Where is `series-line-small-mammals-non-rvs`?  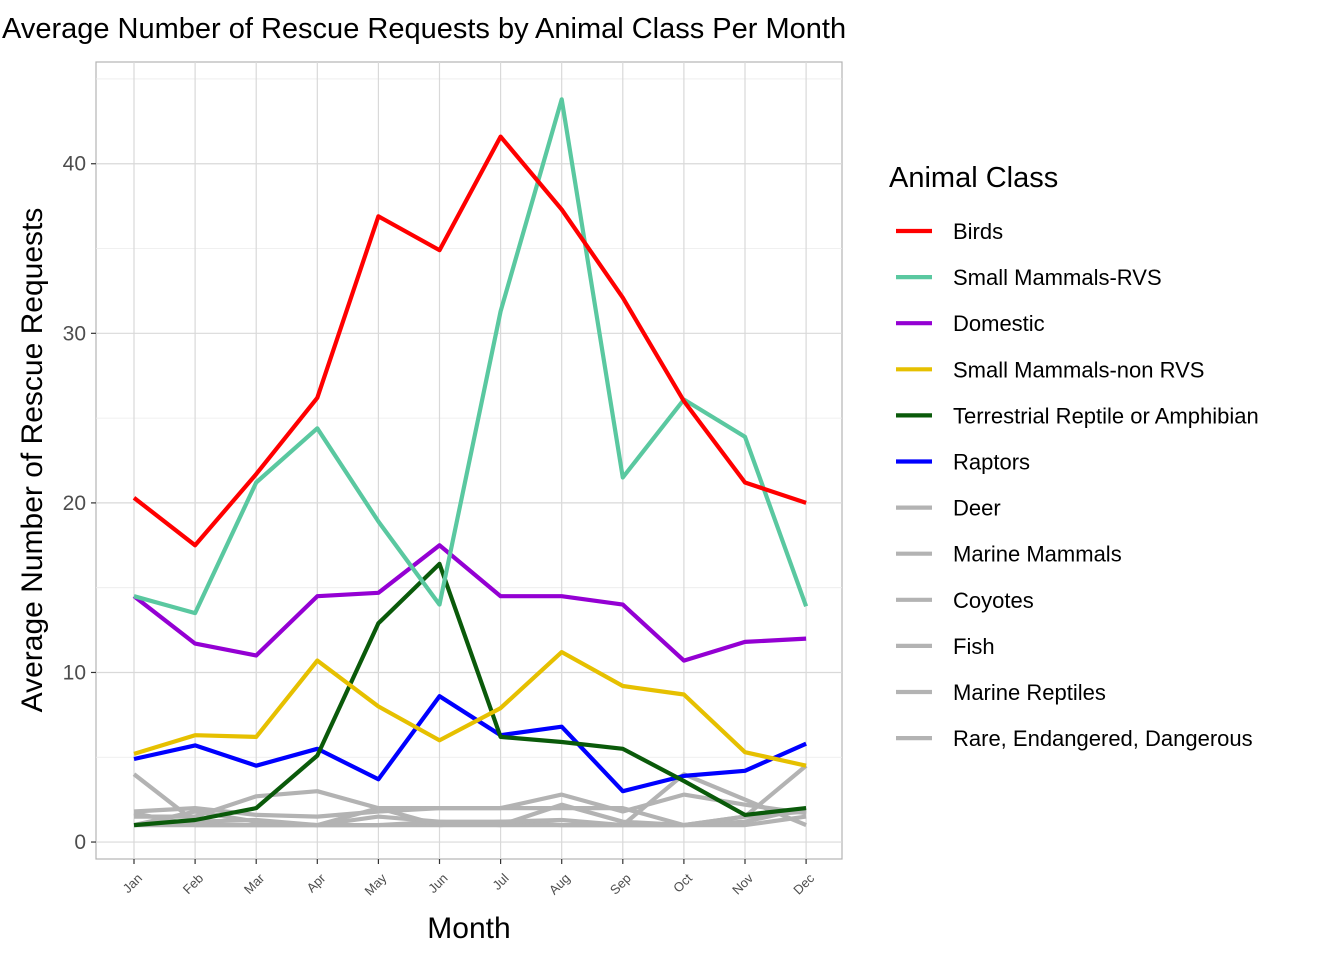
series-line-small-mammals-non-rvs is located at coordinates (470, 708).